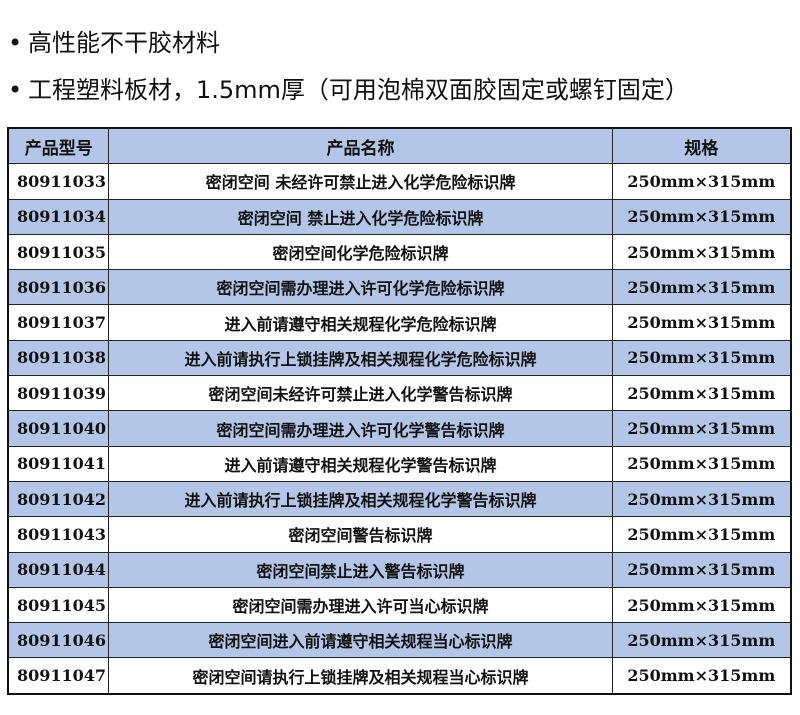  Describe the element at coordinates (58, 428) in the screenshot. I see `product-code: 80911040` at that location.